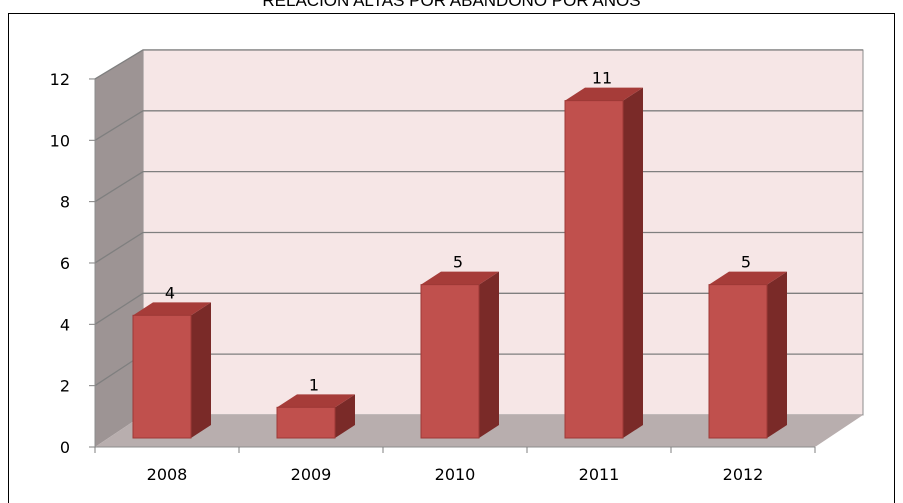  Describe the element at coordinates (65, 386) in the screenshot. I see `y-tick-label: 2` at that location.